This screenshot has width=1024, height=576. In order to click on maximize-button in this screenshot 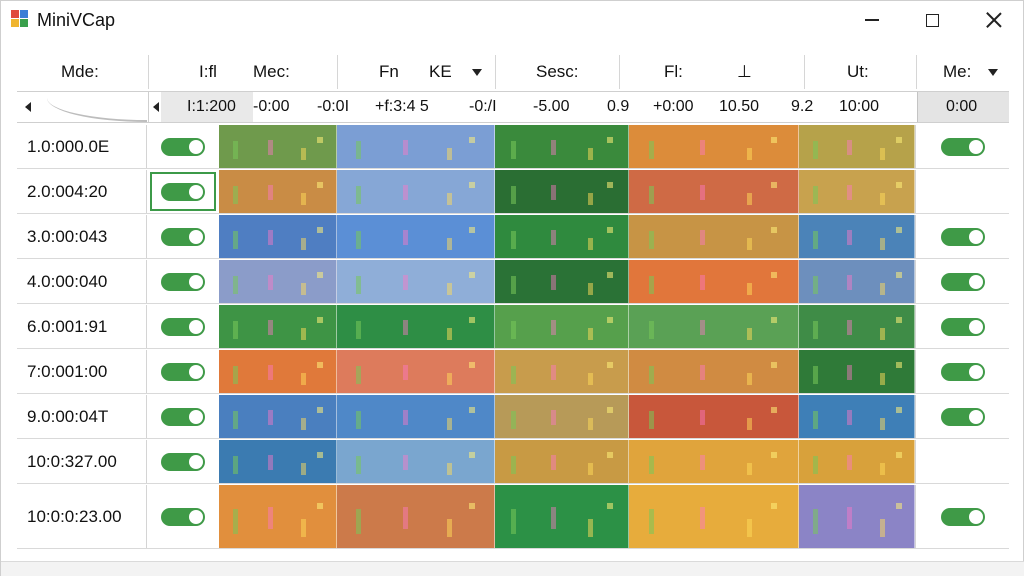, I will do `click(932, 20)`.